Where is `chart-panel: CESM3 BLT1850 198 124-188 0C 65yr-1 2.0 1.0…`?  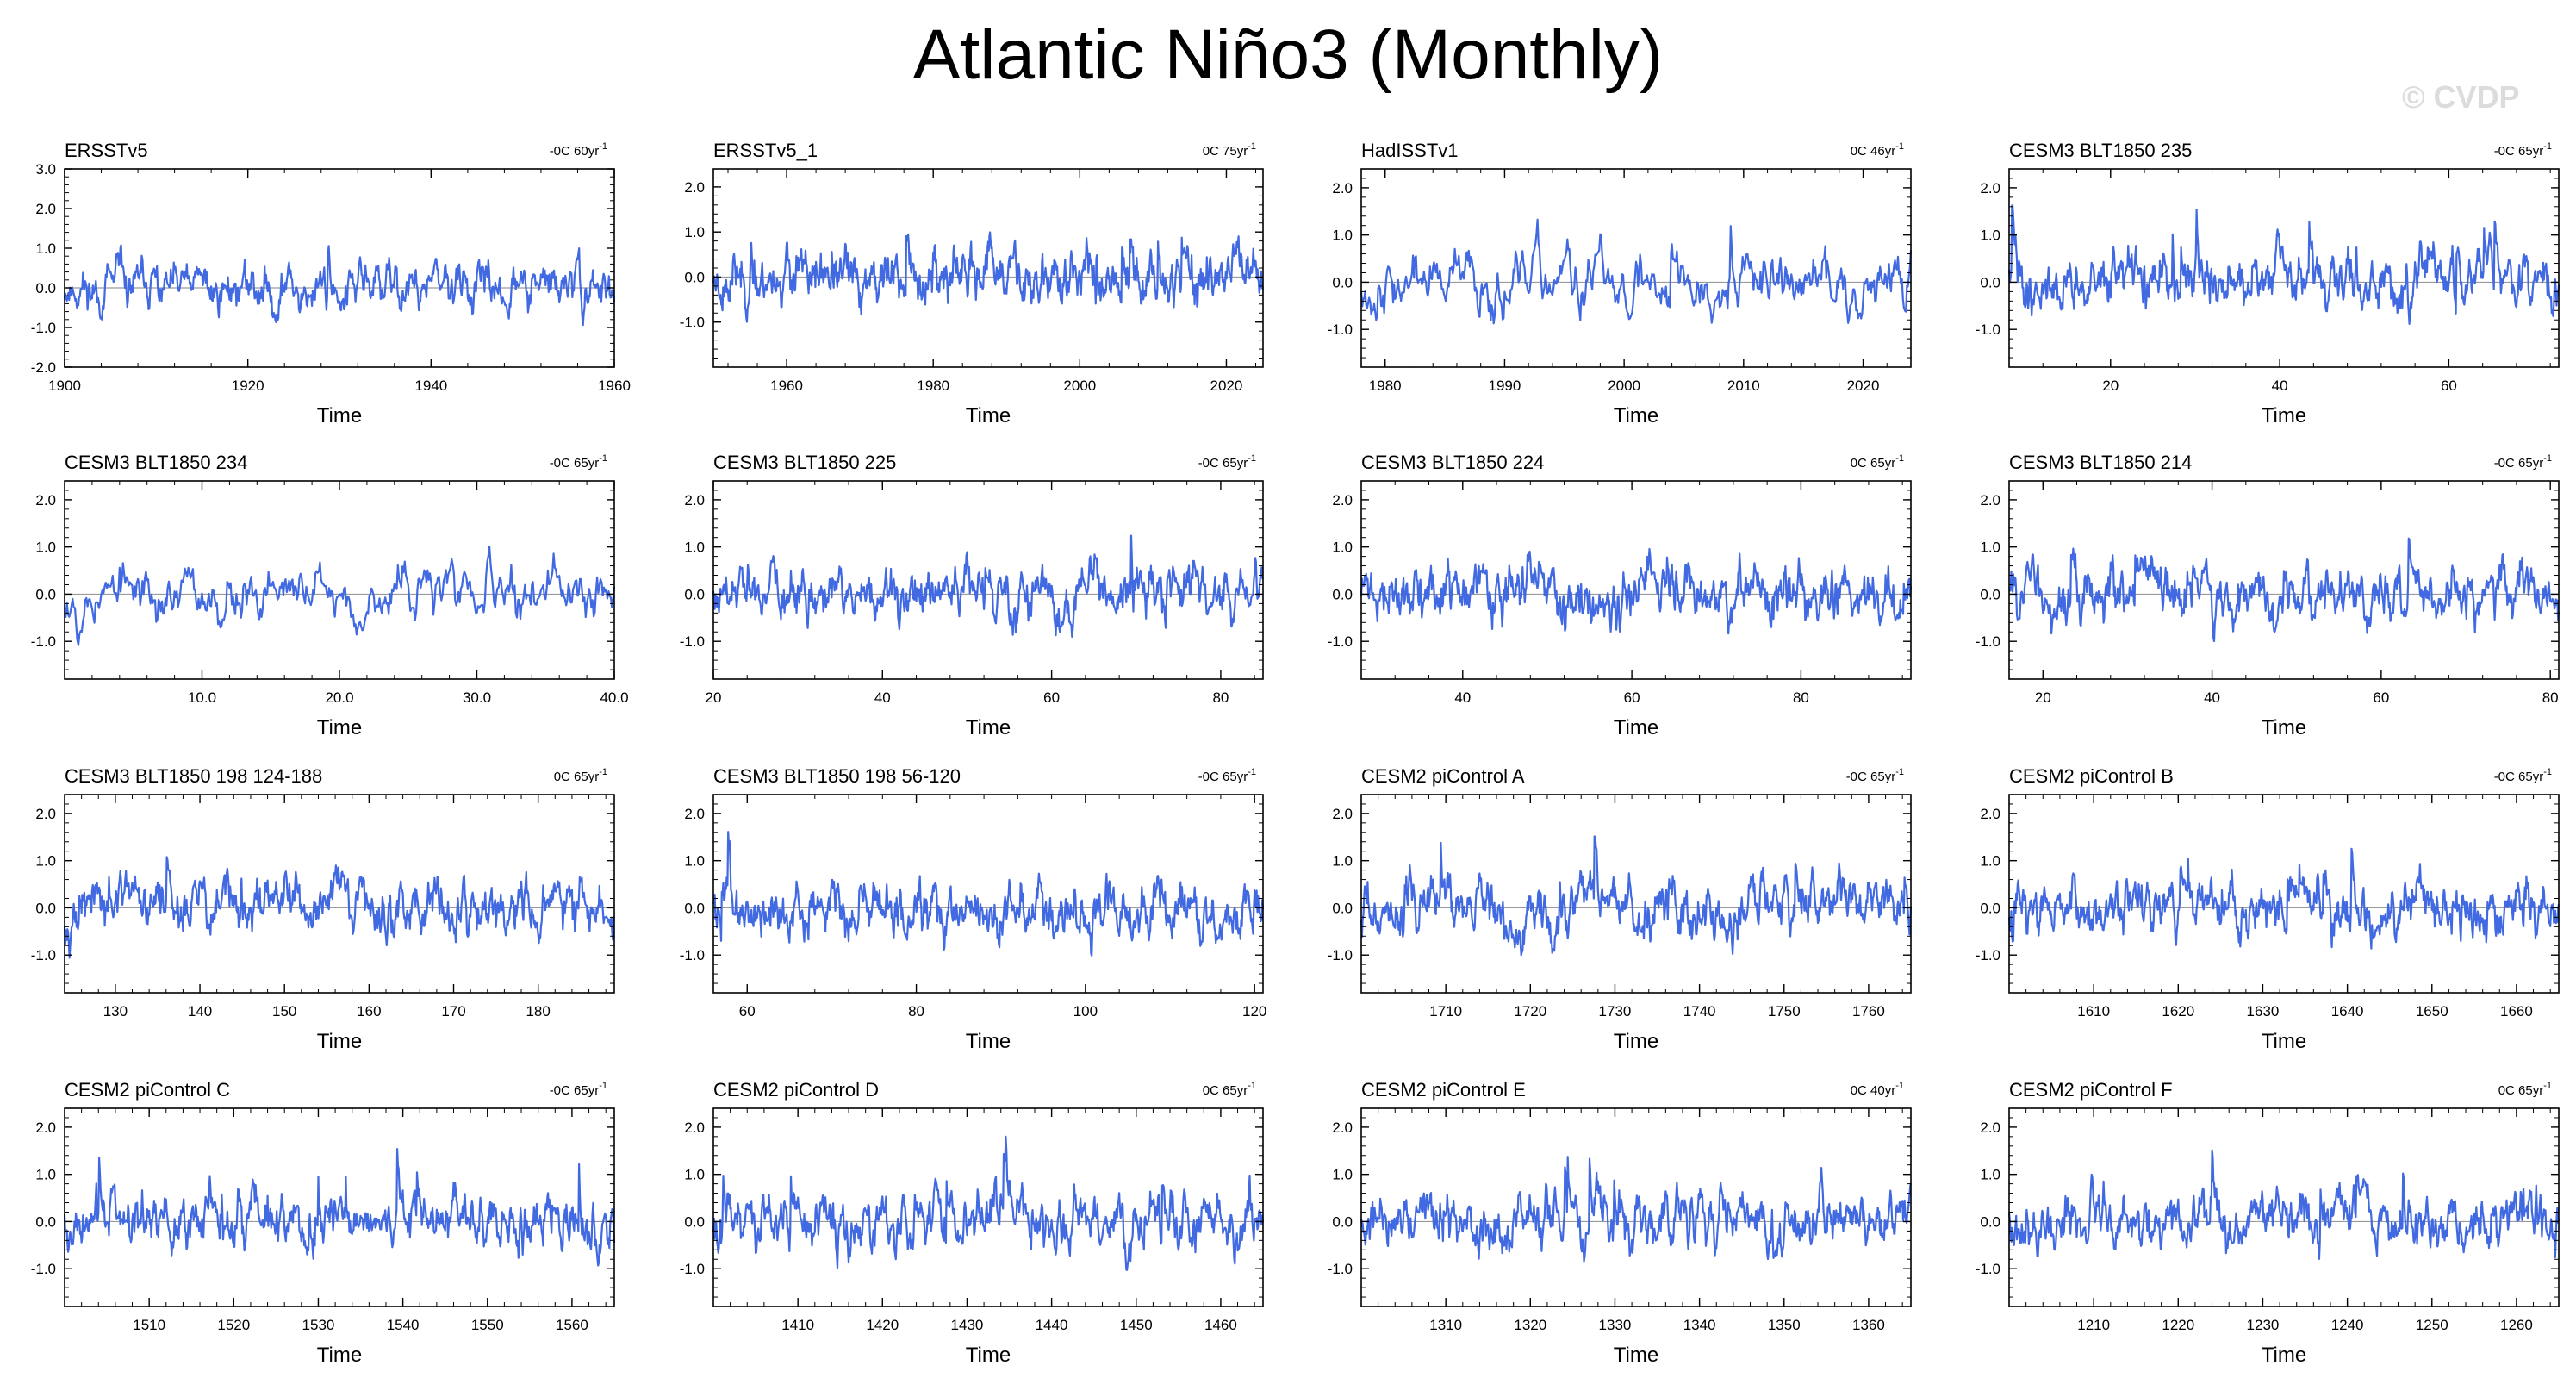
chart-panel: CESM3 BLT1850 198 124-188 0C 65yr-1 2.0 1.0… is located at coordinates (324, 909).